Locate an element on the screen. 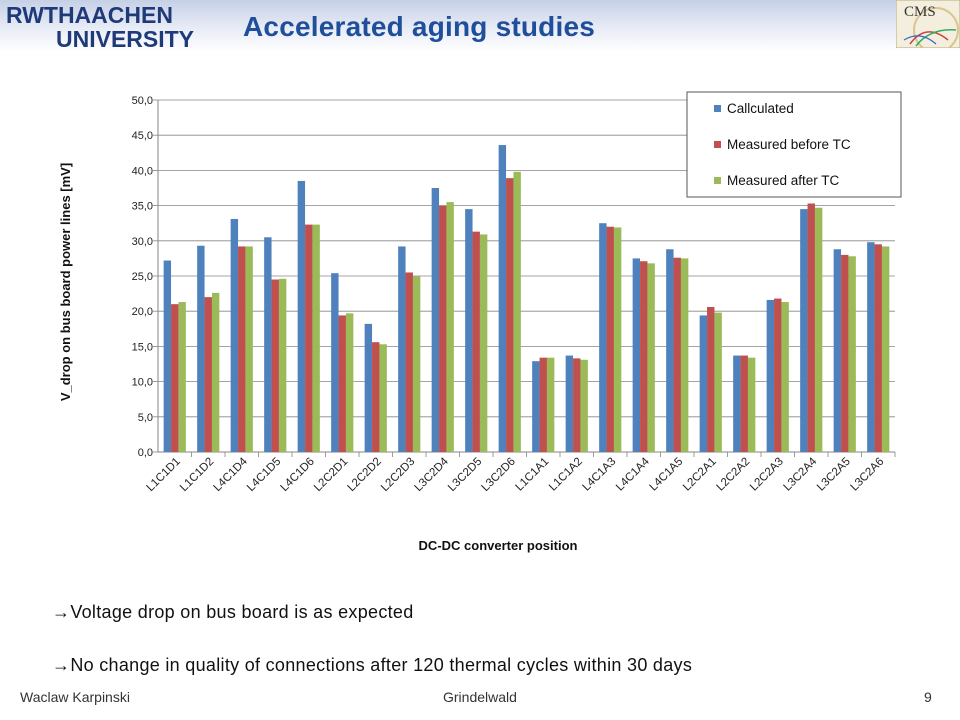 The image size is (960, 720). x-tick-label: L2C2D2 is located at coordinates (365, 475).